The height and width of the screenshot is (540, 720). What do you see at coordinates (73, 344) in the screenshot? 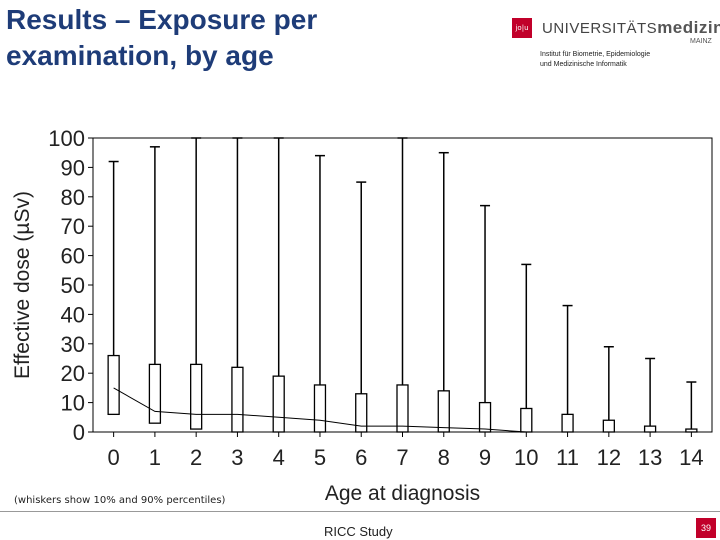
I see `y-tick-label: 30` at bounding box center [73, 344].